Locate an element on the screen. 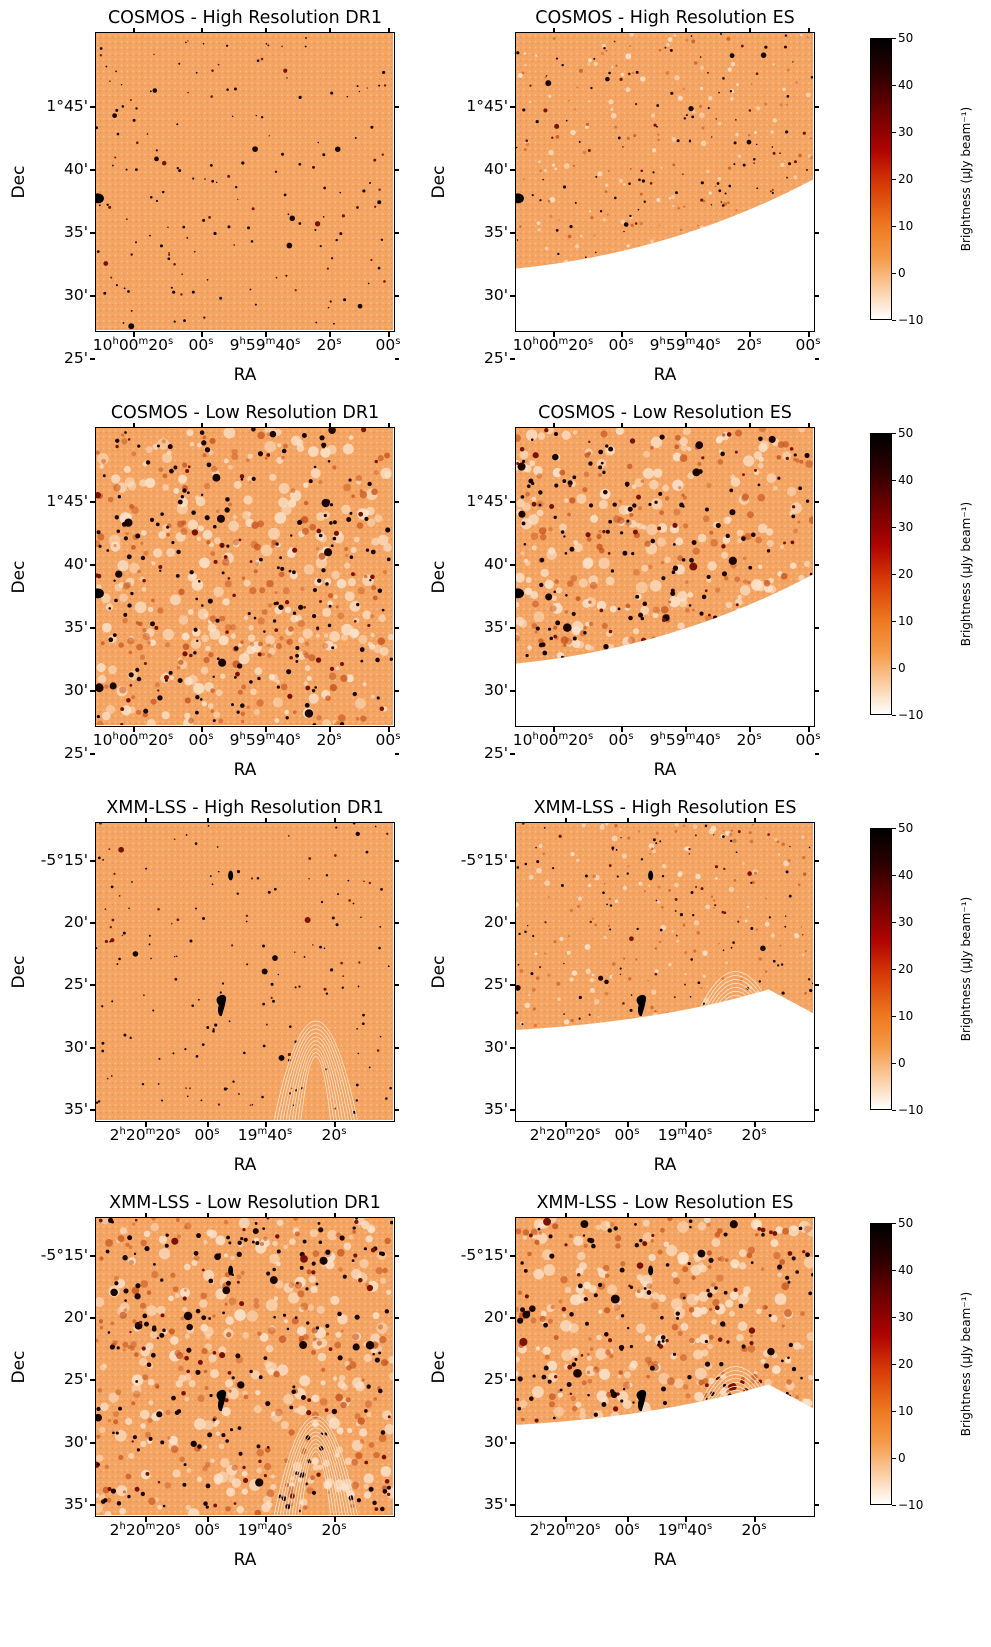 This screenshot has height=1647, width=991. x-tick-label: 20s is located at coordinates (749, 345).